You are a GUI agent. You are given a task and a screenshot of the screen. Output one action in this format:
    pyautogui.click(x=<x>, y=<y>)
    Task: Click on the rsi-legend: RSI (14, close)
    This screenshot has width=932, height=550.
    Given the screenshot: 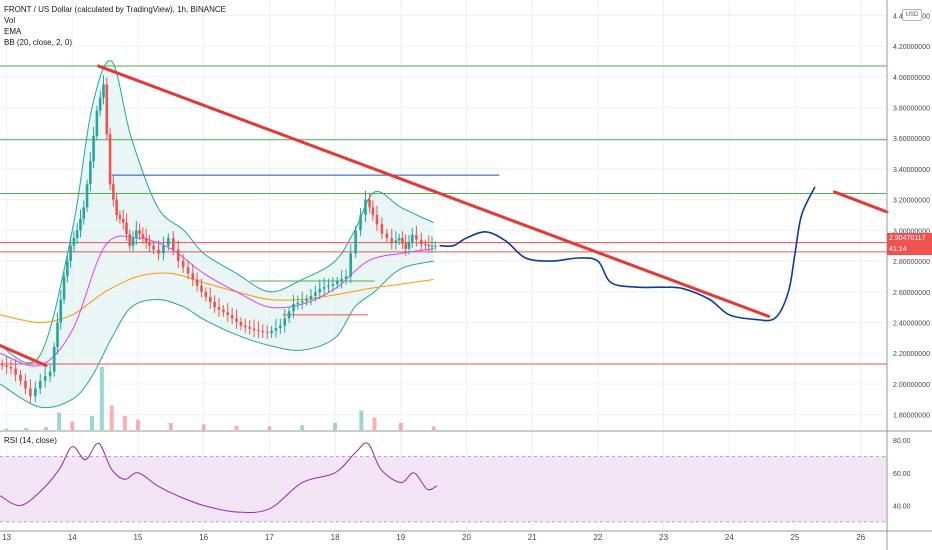 What is the action you would take?
    pyautogui.click(x=30, y=440)
    